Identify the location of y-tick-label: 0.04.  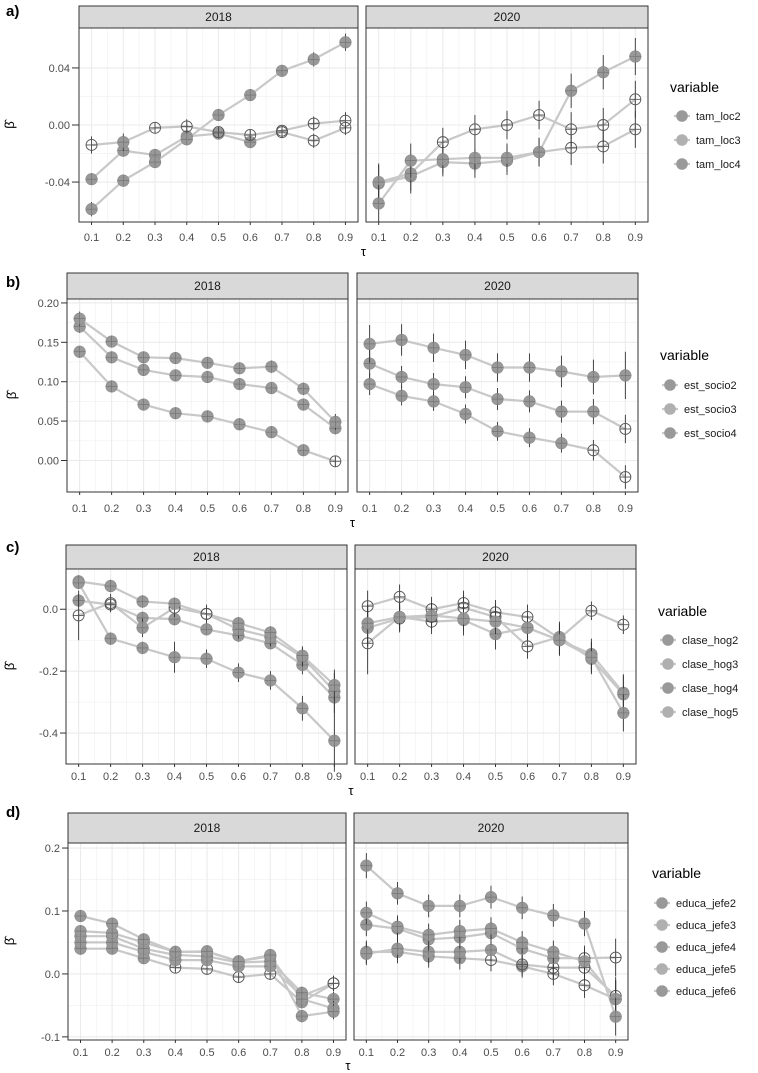
(59, 69).